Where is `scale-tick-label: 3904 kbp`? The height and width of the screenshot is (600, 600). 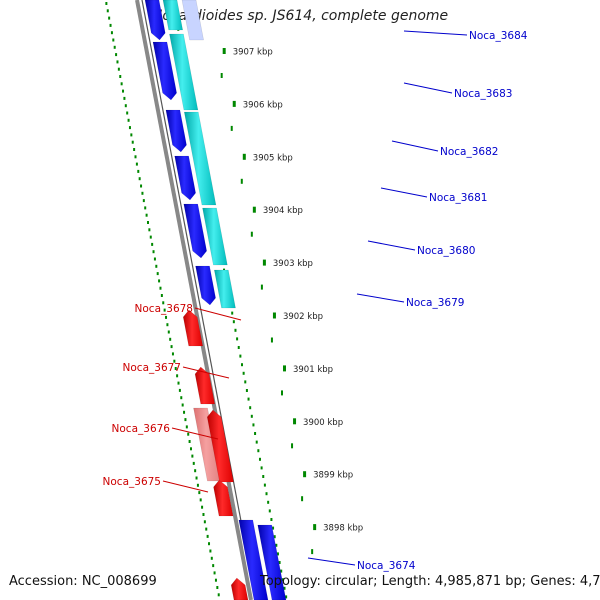
scale-tick-label: 3904 kbp is located at coordinates (283, 211).